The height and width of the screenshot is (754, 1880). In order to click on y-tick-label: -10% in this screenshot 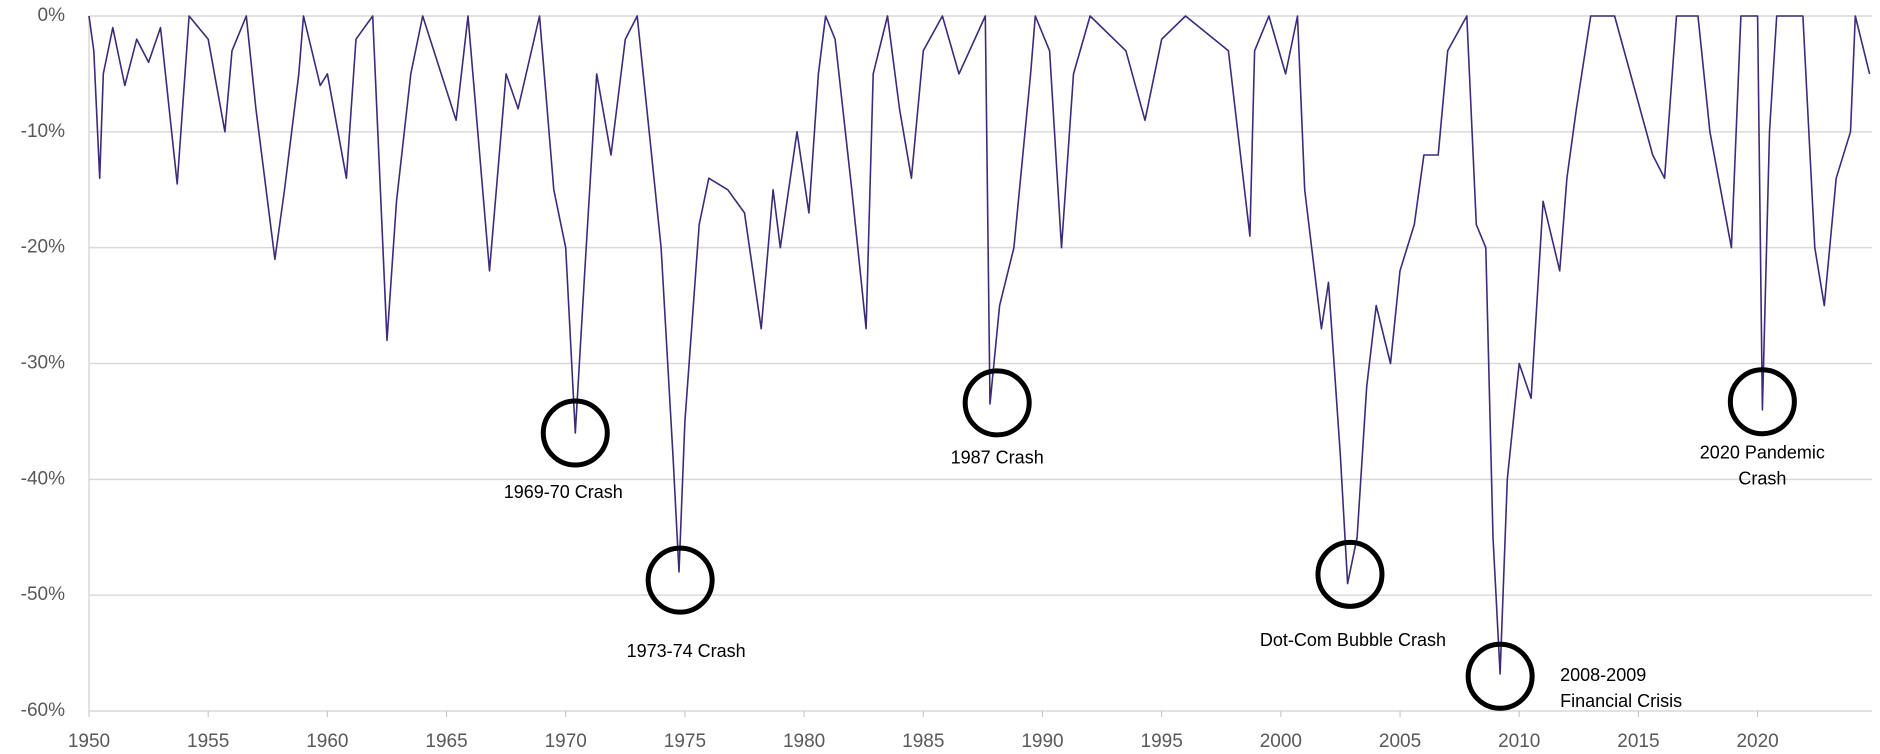, I will do `click(43, 131)`.